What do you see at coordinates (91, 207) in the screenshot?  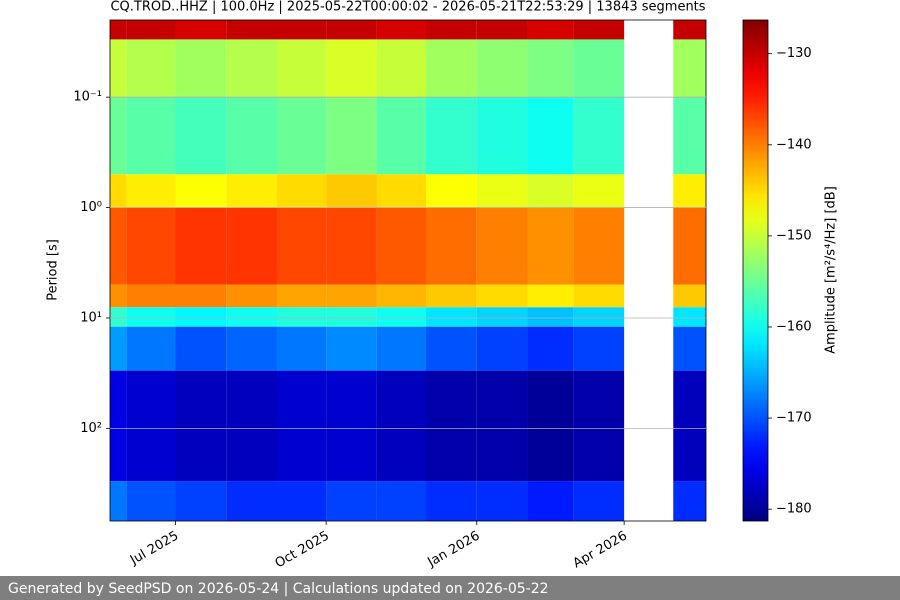 I see `y-tick-label: 10⁰` at bounding box center [91, 207].